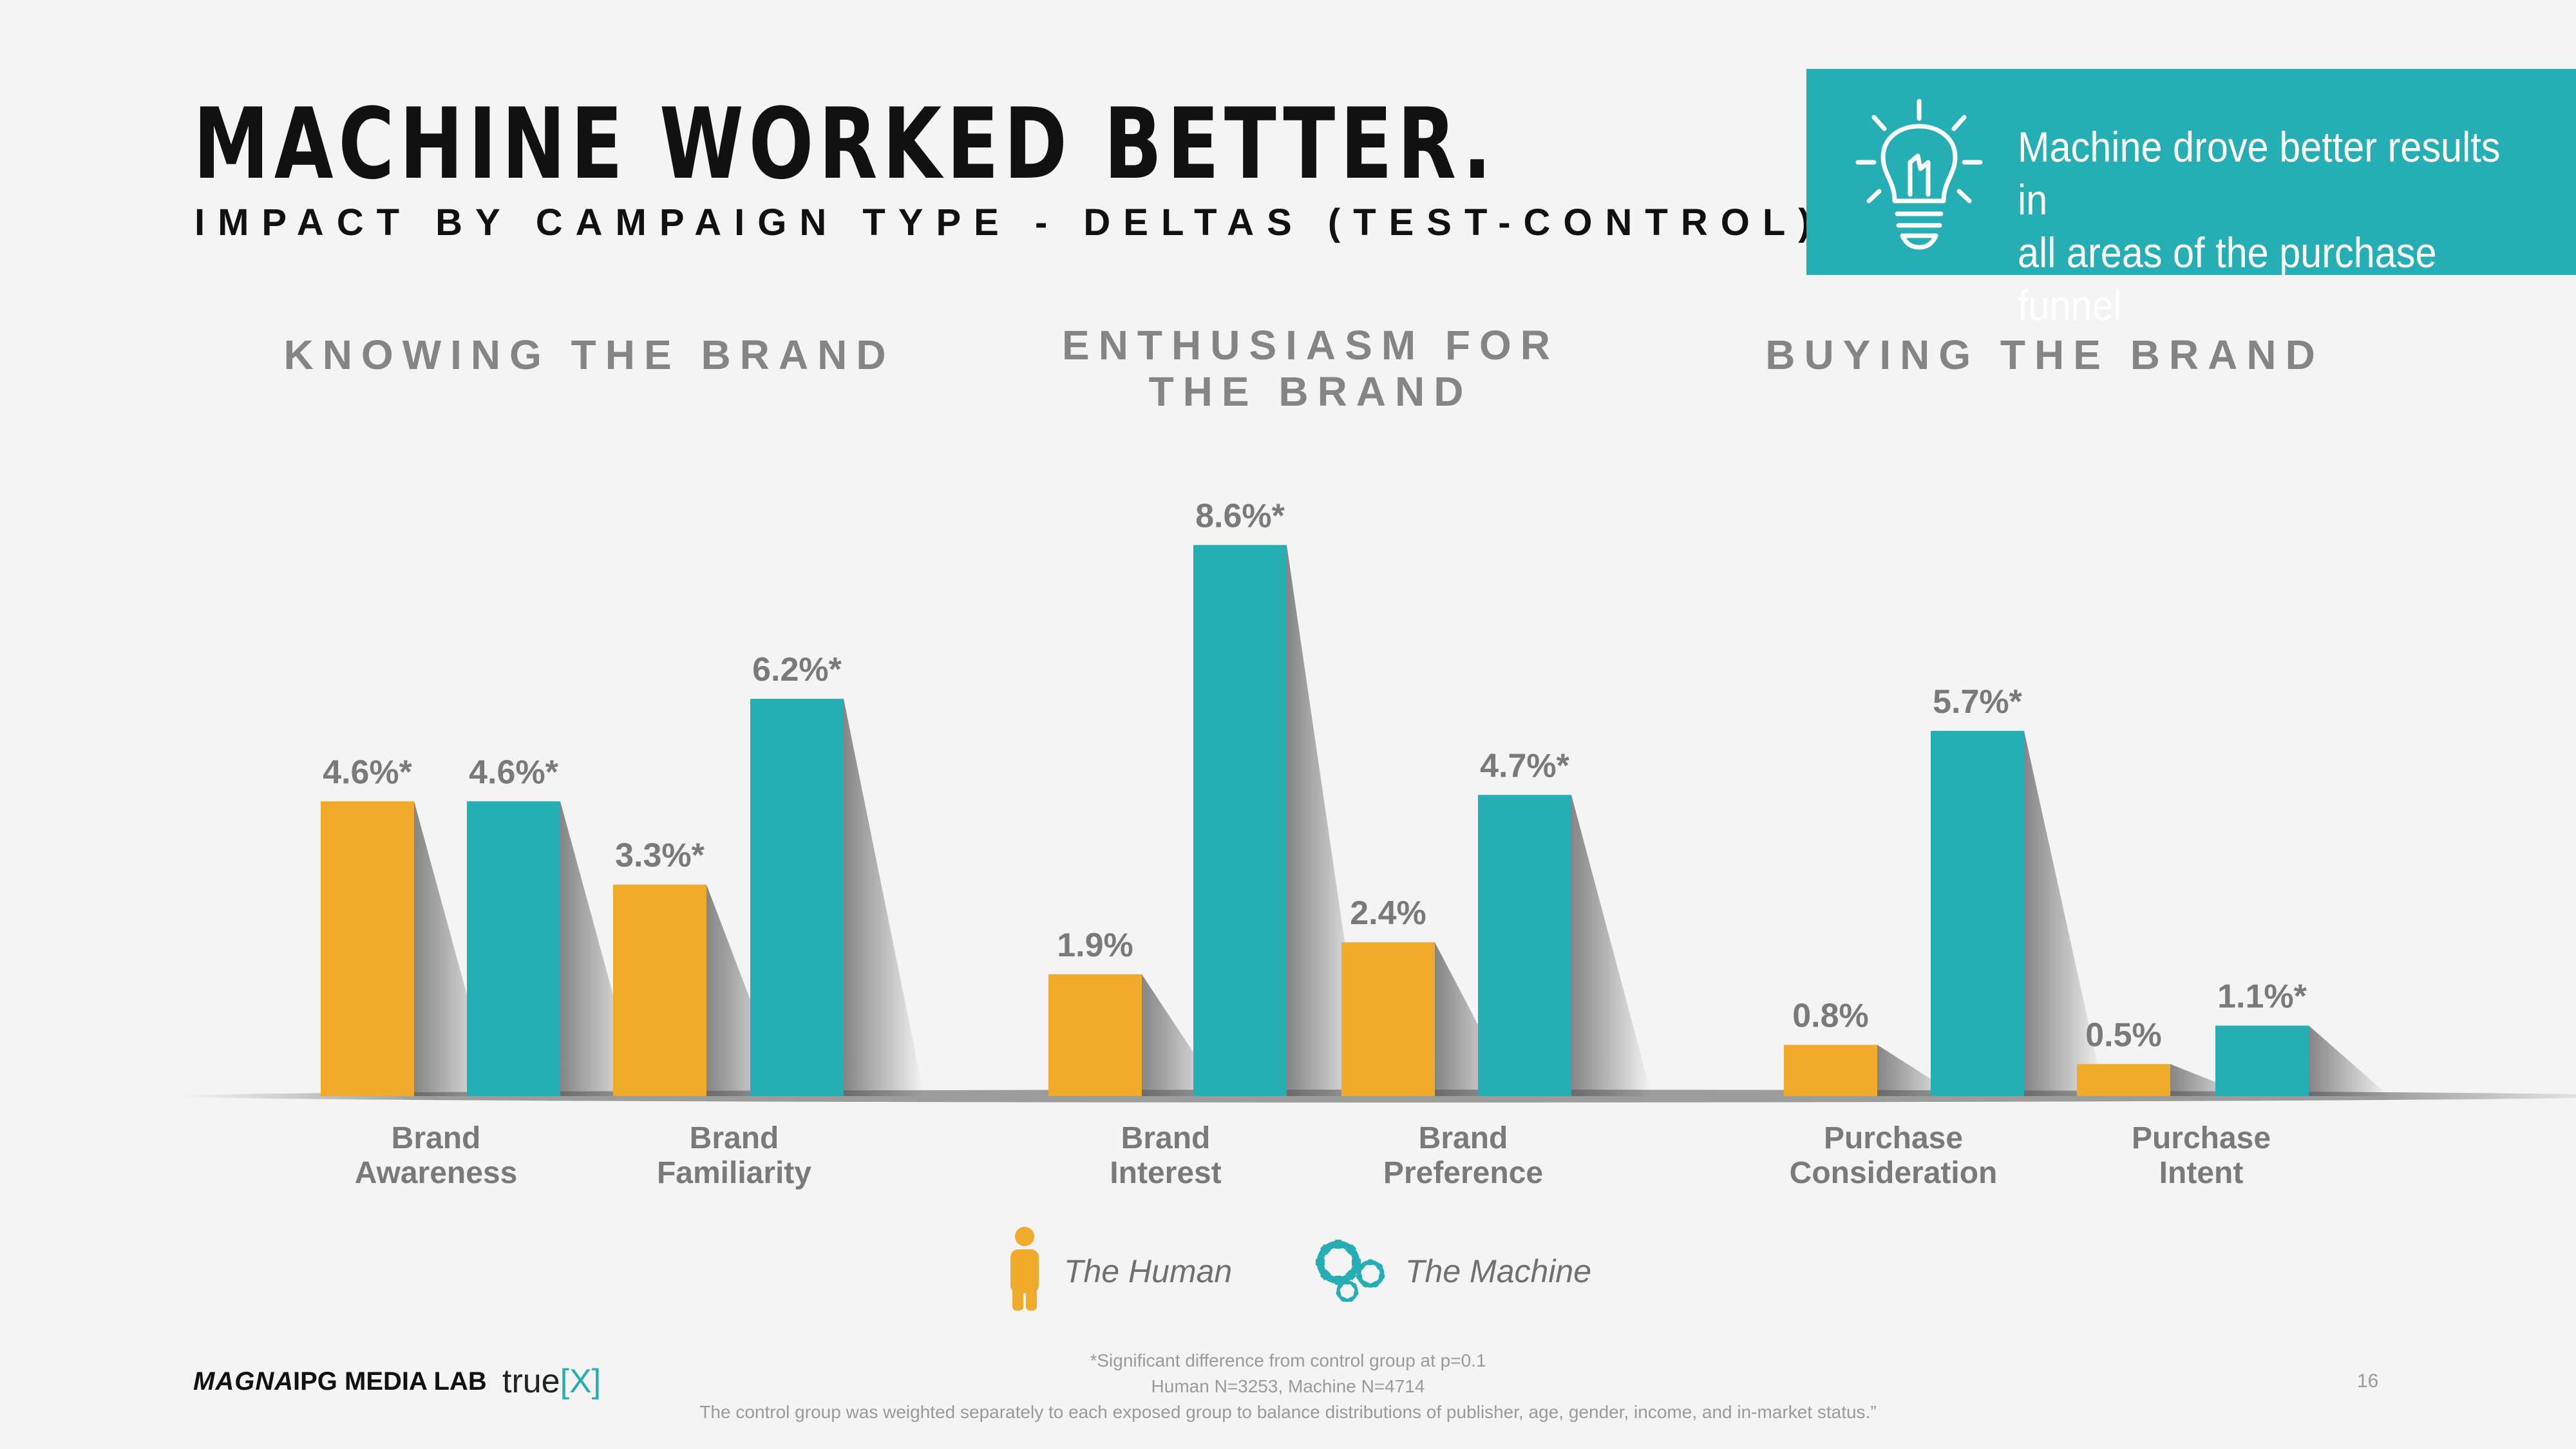 Image resolution: width=2576 pixels, height=1449 pixels. Describe the element at coordinates (1830, 1015) in the screenshot. I see `data-label-human: 0.8%` at that location.